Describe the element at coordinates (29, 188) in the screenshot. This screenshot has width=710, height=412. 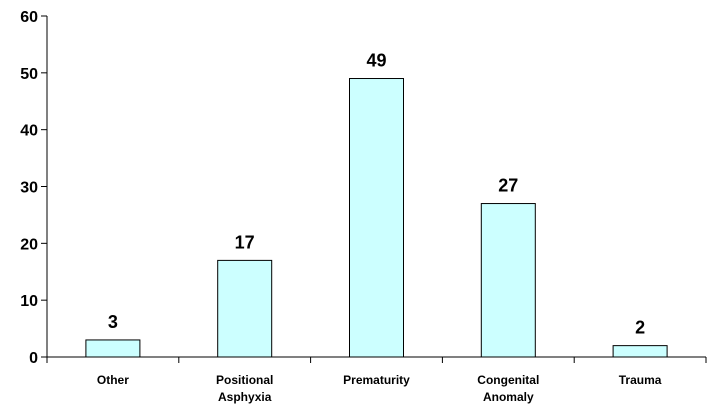
I see `y-tick-label: 30` at that location.